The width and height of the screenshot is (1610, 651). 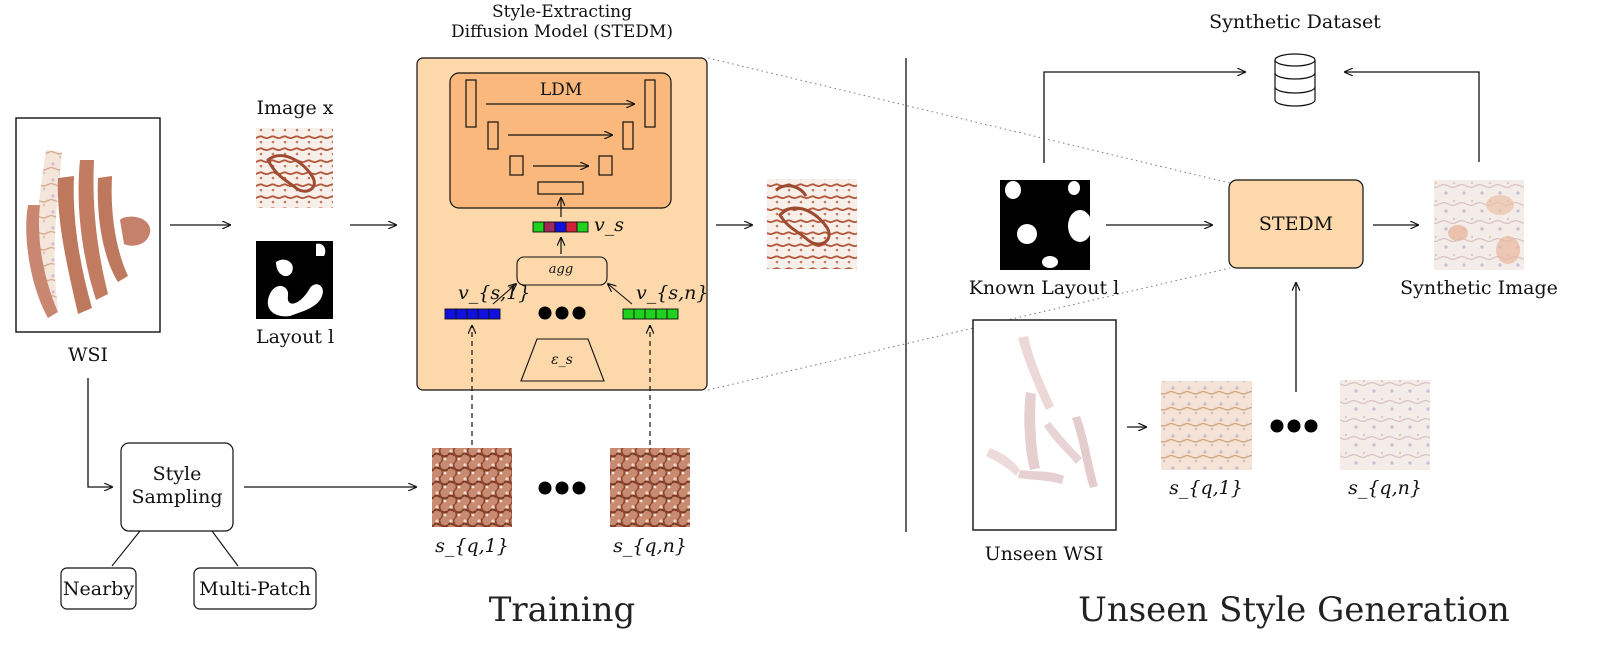 I want to click on unseen-wsi-label: Unseen WSI, so click(x=1044, y=554).